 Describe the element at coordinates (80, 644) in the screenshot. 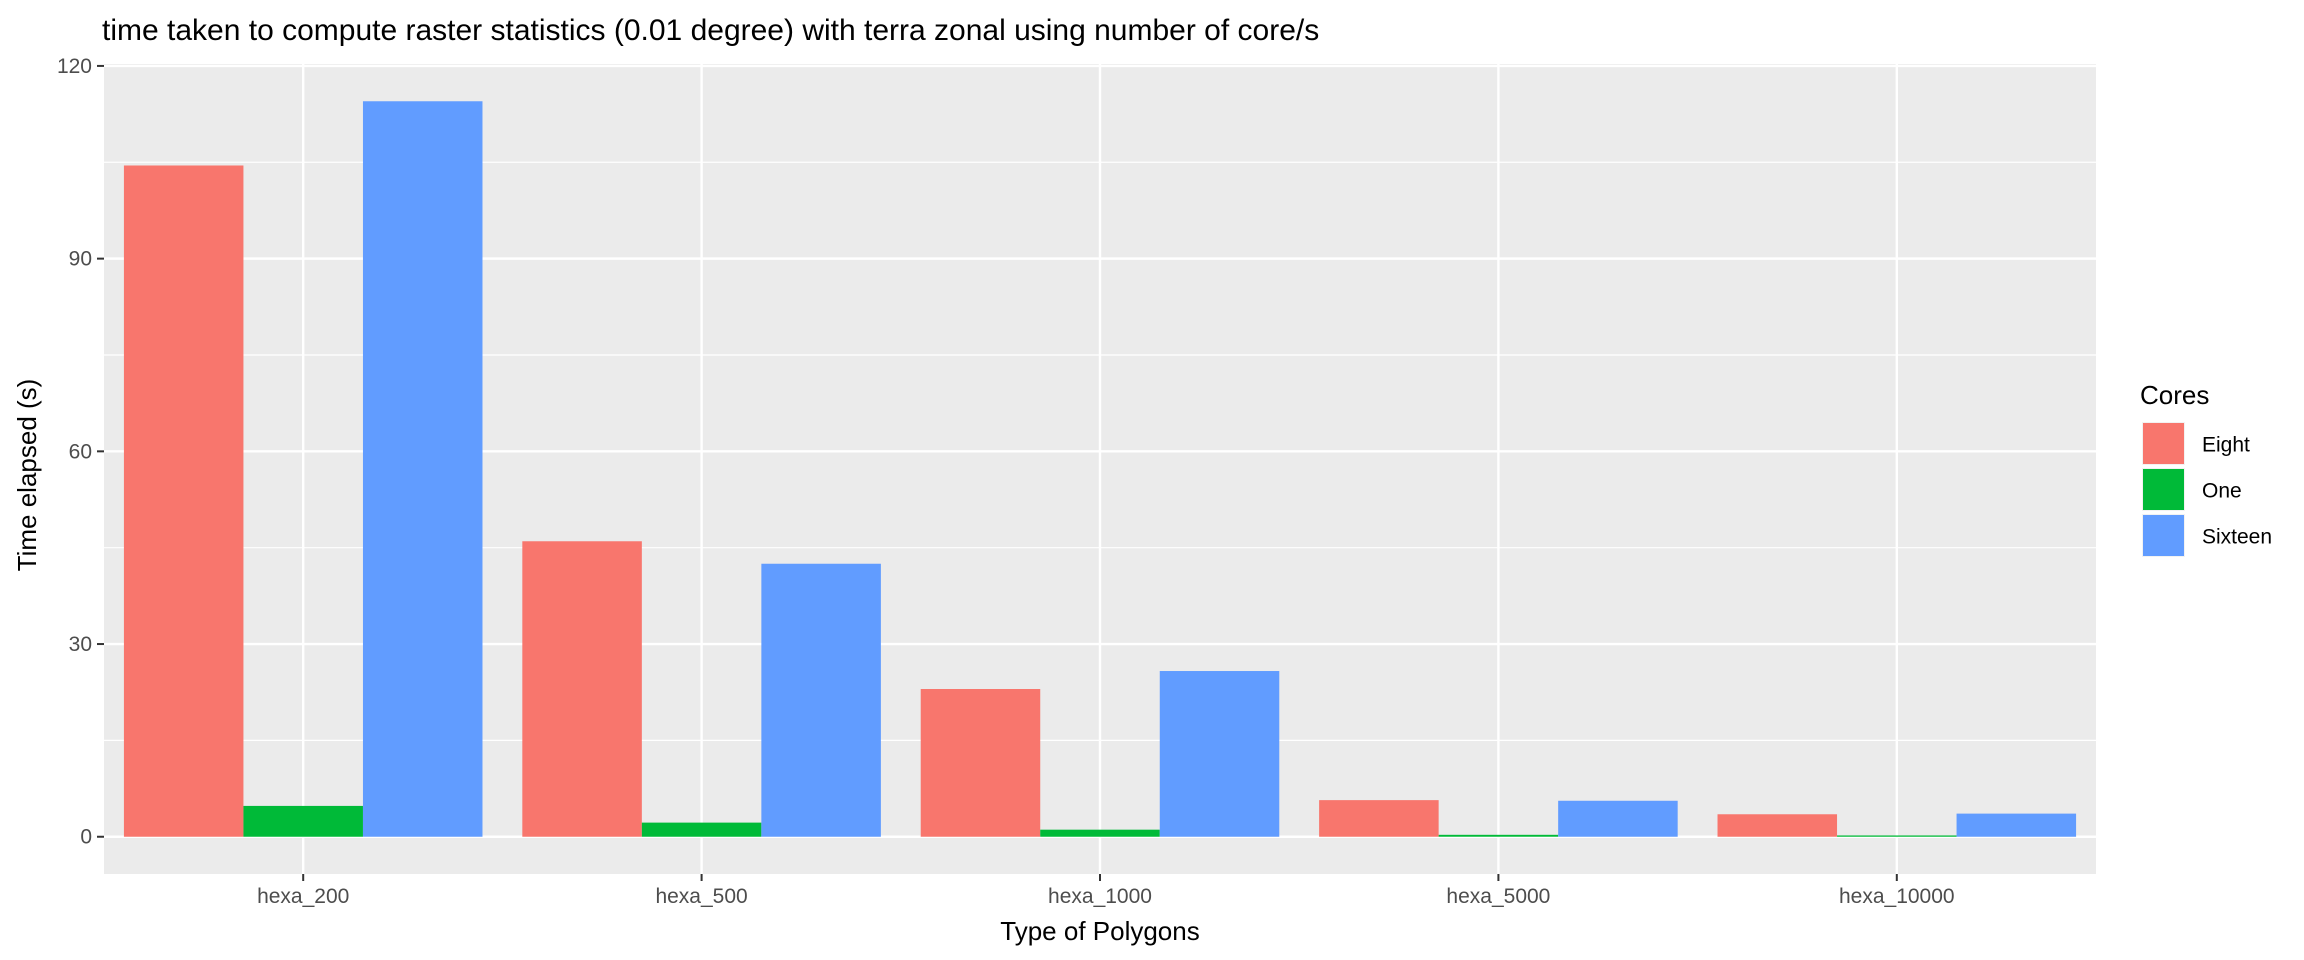

I see `y-tick-label: 30` at that location.